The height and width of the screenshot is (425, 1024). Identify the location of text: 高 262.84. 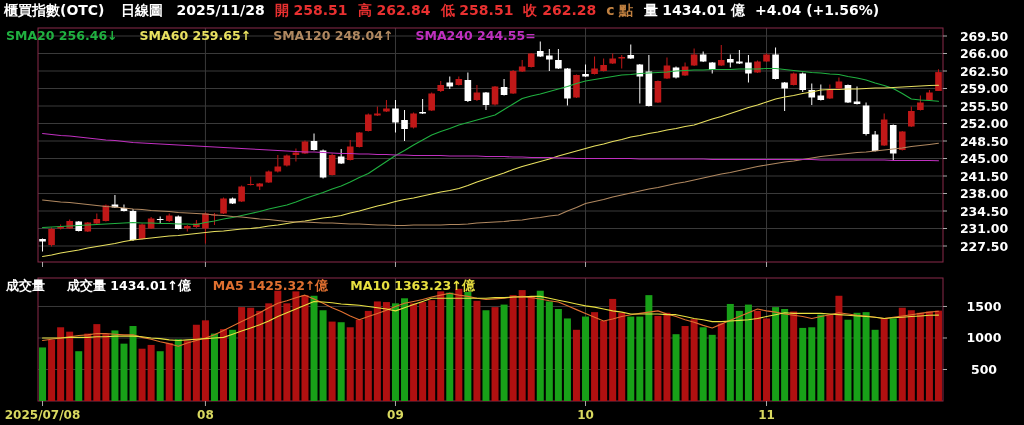
(394, 10).